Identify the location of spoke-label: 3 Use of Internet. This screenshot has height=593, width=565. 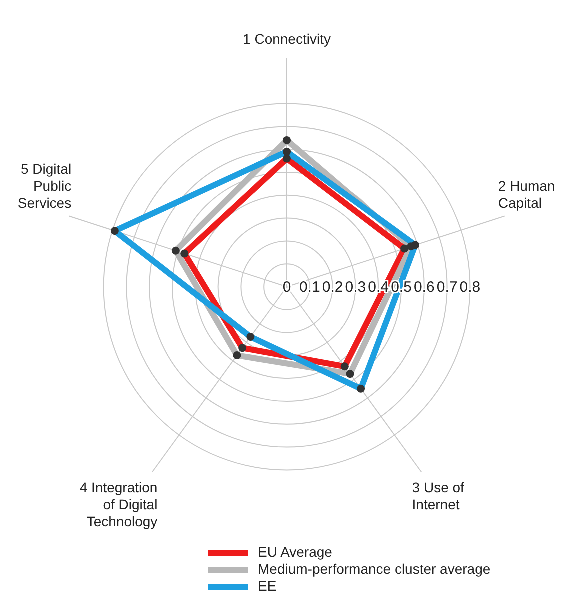
(438, 496).